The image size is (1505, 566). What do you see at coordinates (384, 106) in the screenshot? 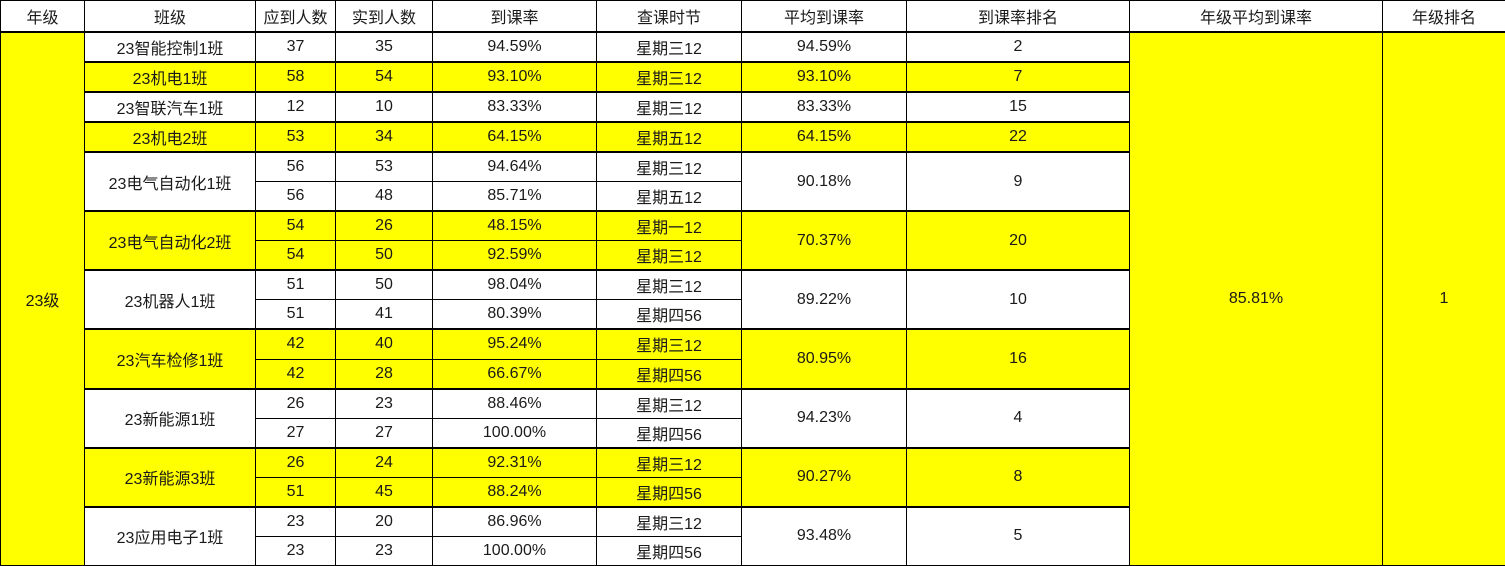
I see `actual-cell: 10` at bounding box center [384, 106].